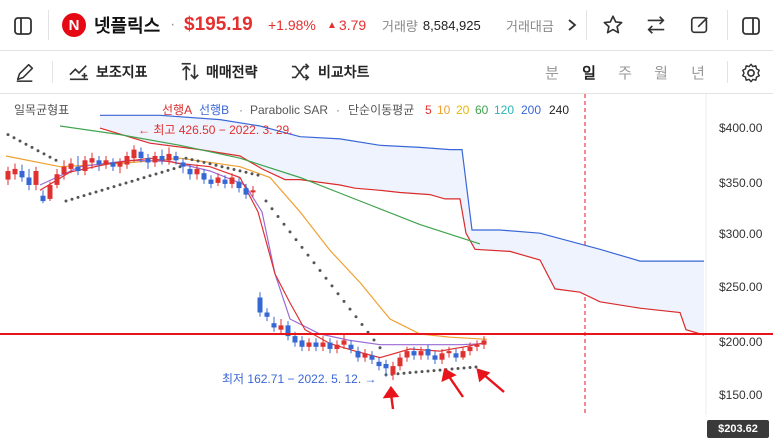 This screenshot has height=438, width=773. I want to click on change-percent: +1.98%, so click(292, 25).